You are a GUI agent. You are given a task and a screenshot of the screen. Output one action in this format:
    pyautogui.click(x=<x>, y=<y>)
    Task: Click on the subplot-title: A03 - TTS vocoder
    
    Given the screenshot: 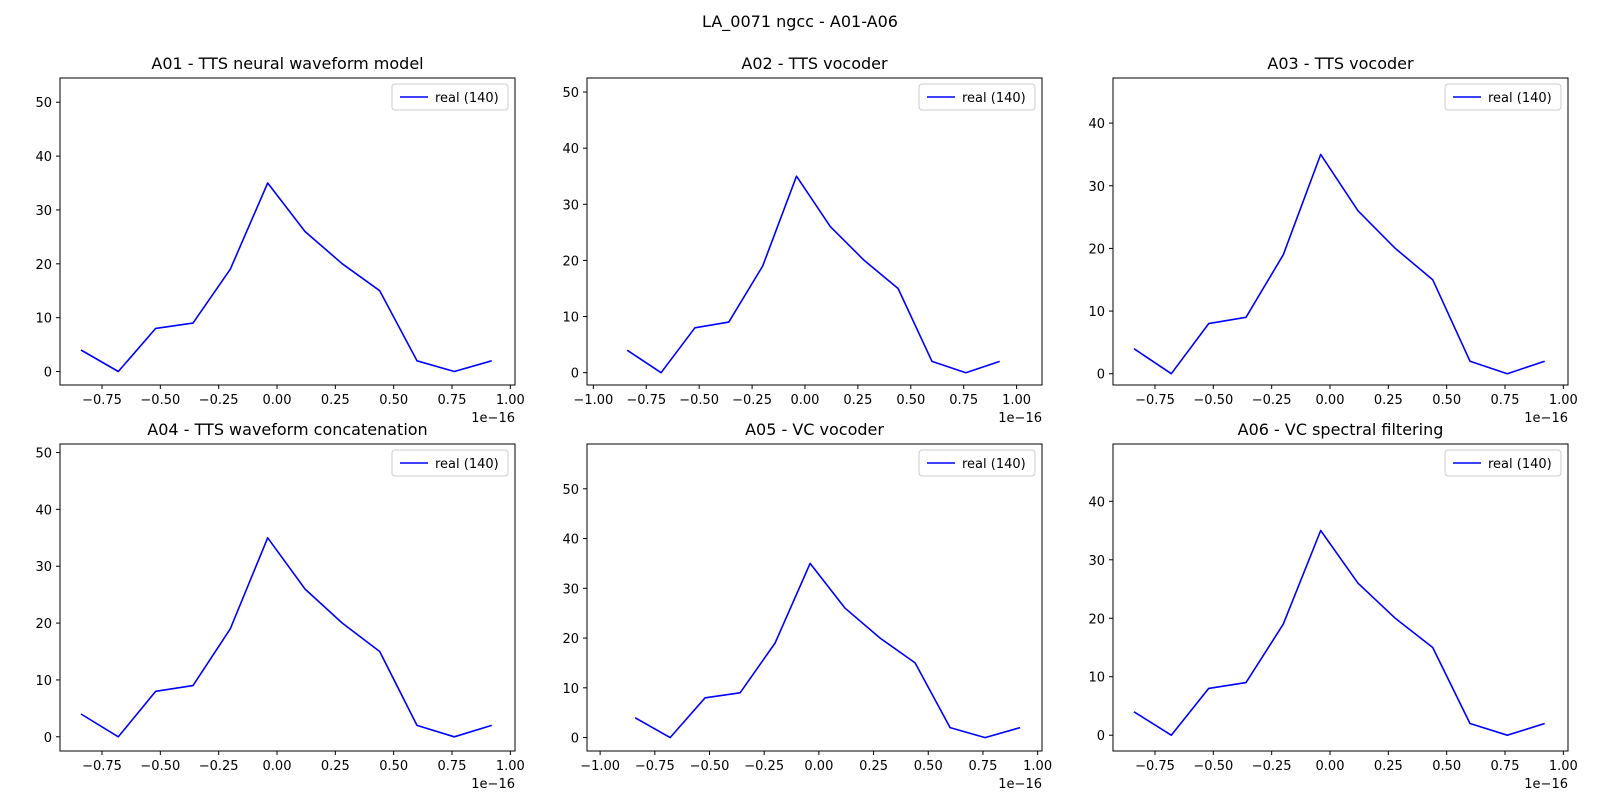 What is the action you would take?
    pyautogui.click(x=1340, y=63)
    